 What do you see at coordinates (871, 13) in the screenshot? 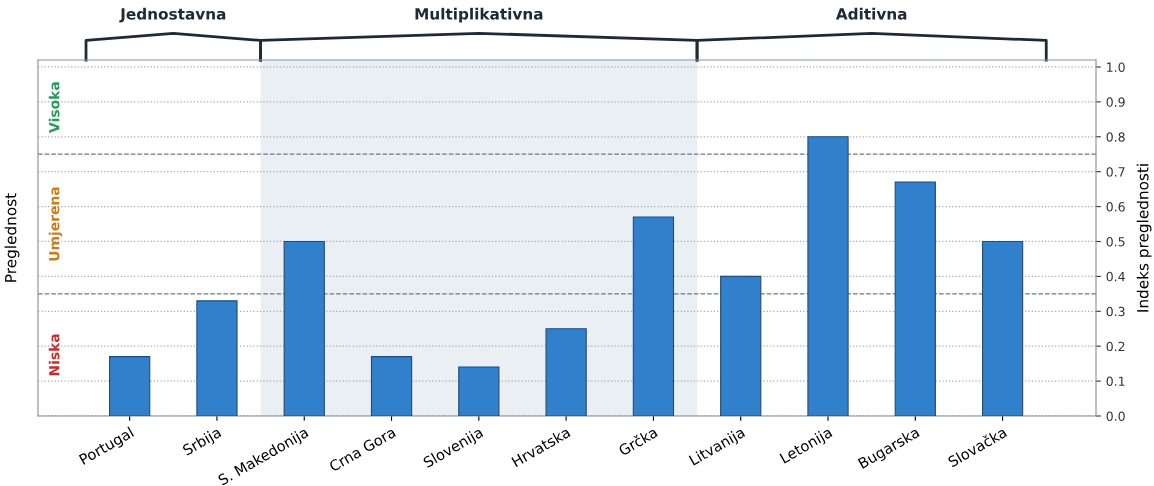
I see `text: Aditivna` at bounding box center [871, 13].